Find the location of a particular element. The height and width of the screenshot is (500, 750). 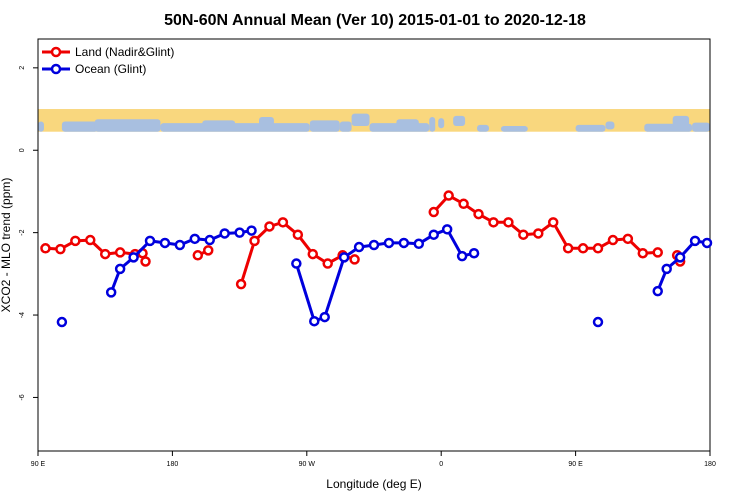

y-tick-label: 0 is located at coordinates (22, 150).